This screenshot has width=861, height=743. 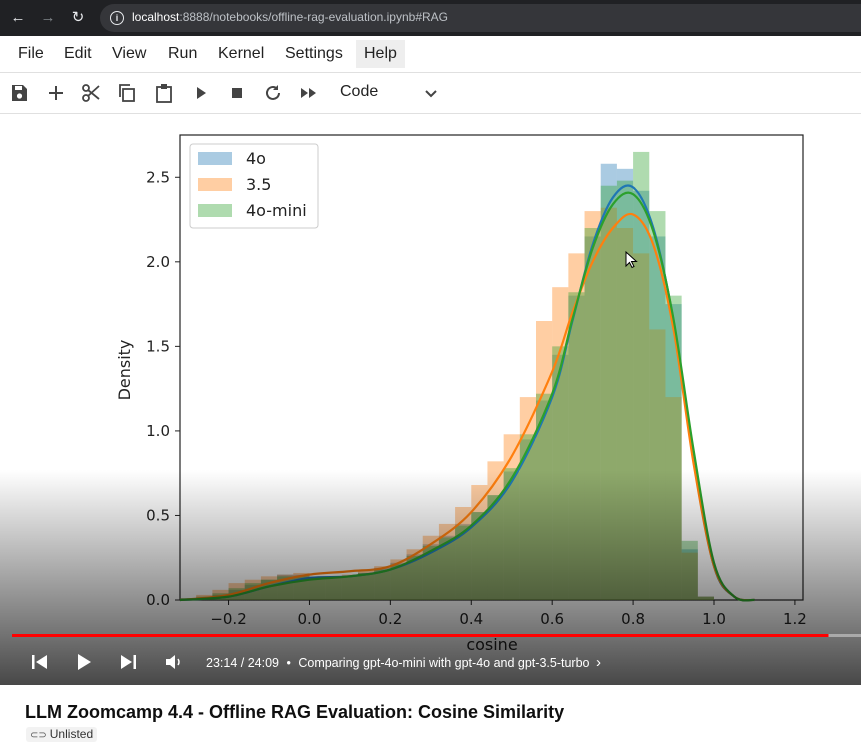 I want to click on progress-bar, so click(x=436, y=635).